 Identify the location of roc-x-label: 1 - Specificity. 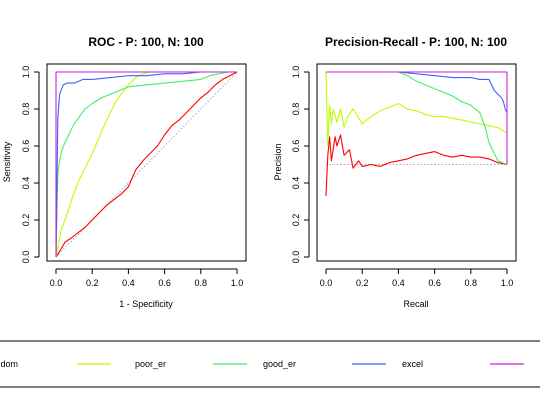
(146, 304).